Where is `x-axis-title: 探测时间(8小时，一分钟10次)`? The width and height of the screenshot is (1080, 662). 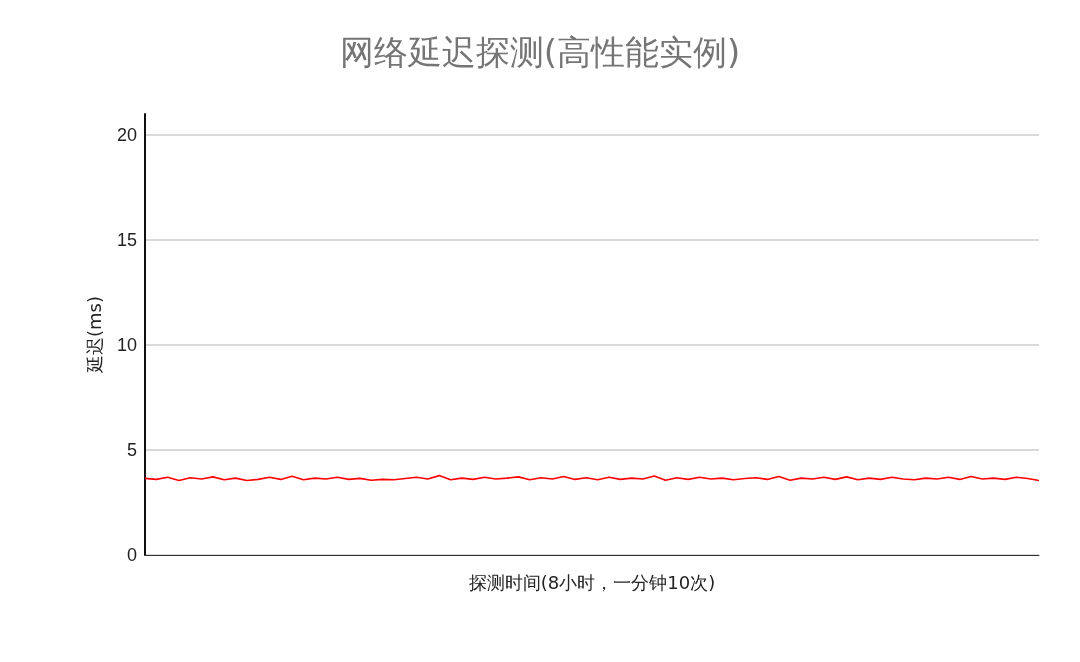
x-axis-title: 探测时间(8小时，一分钟10次) is located at coordinates (592, 582).